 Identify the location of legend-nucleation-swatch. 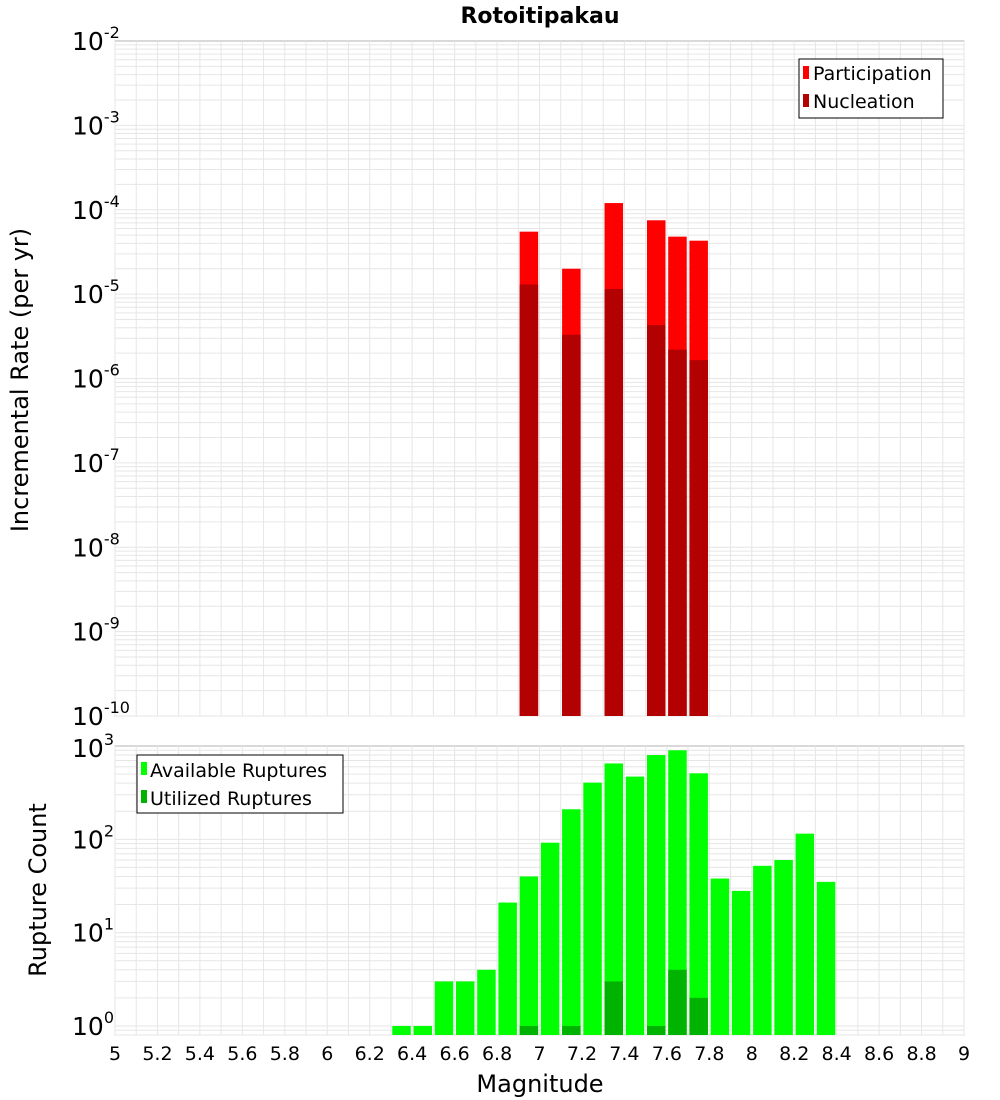
(806, 100).